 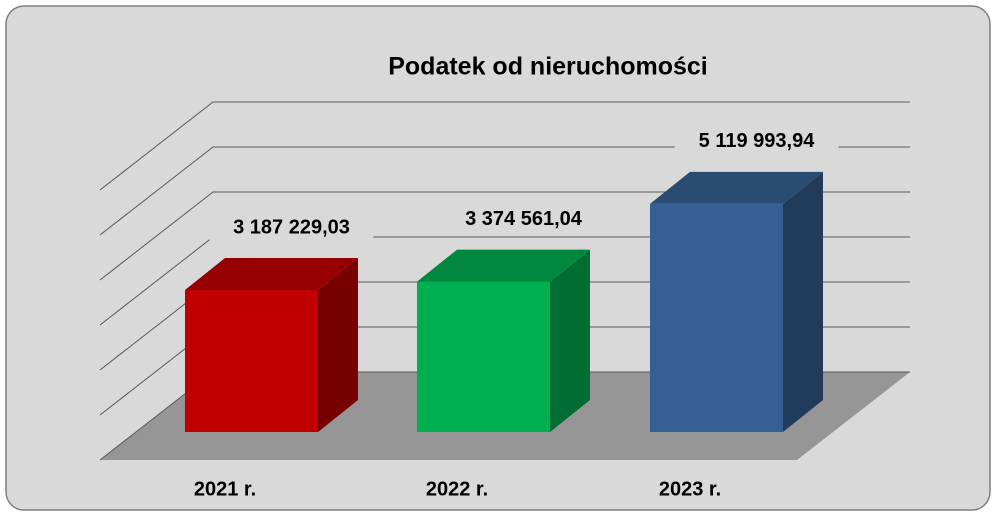 I want to click on chart-title: Podatek od nieruchomości, so click(x=548, y=67).